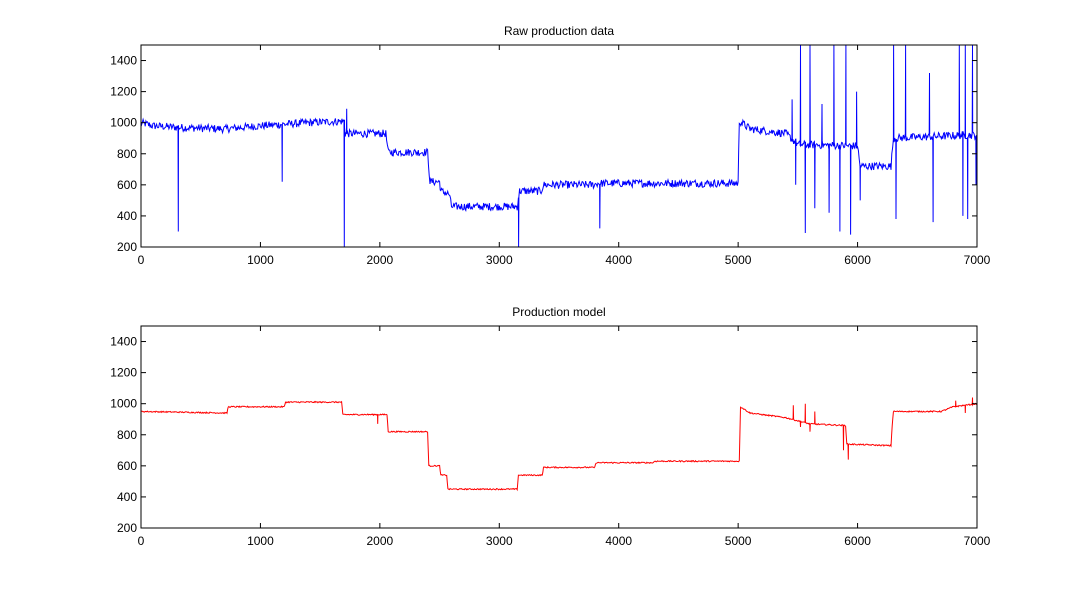 The height and width of the screenshot is (594, 1081). I want to click on chart-title: Raw production data, so click(559, 31).